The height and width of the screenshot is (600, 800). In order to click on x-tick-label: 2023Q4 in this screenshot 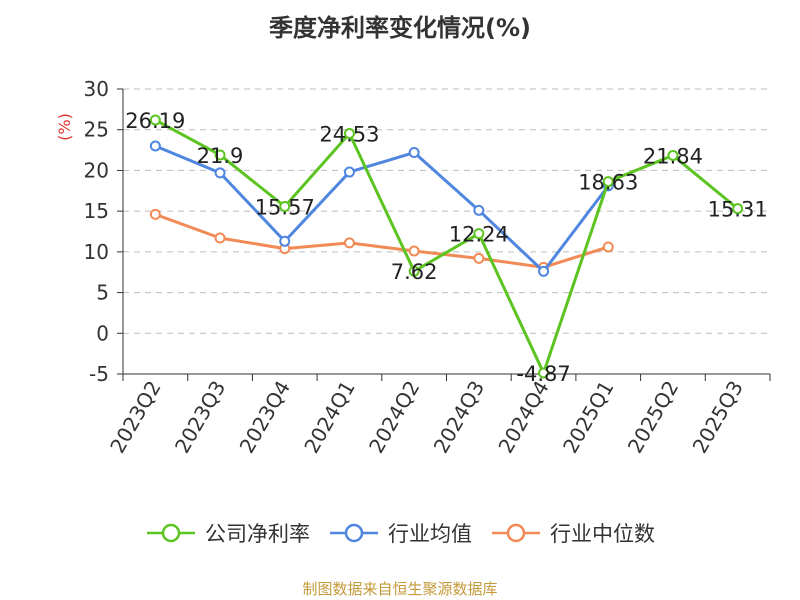, I will do `click(265, 417)`.